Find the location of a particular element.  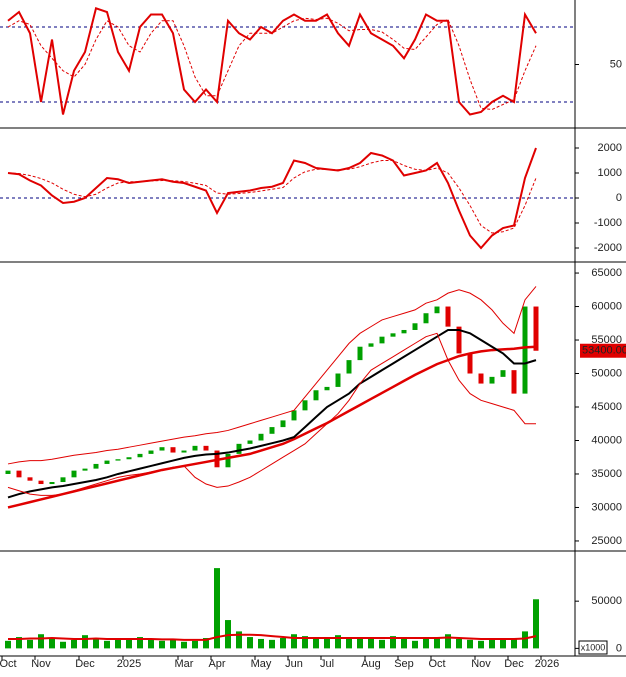

y-tick-label: 0 is located at coordinates (619, 198).